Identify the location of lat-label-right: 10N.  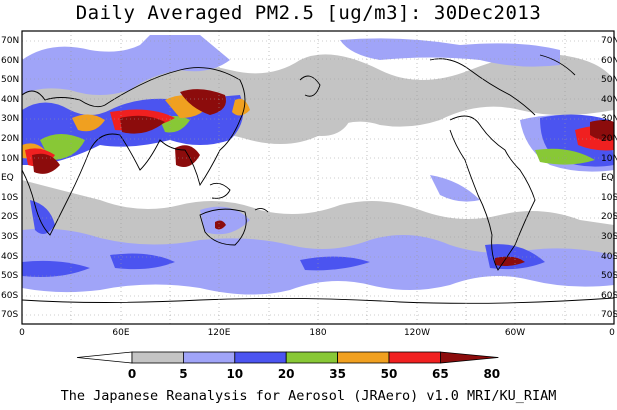
(609, 158).